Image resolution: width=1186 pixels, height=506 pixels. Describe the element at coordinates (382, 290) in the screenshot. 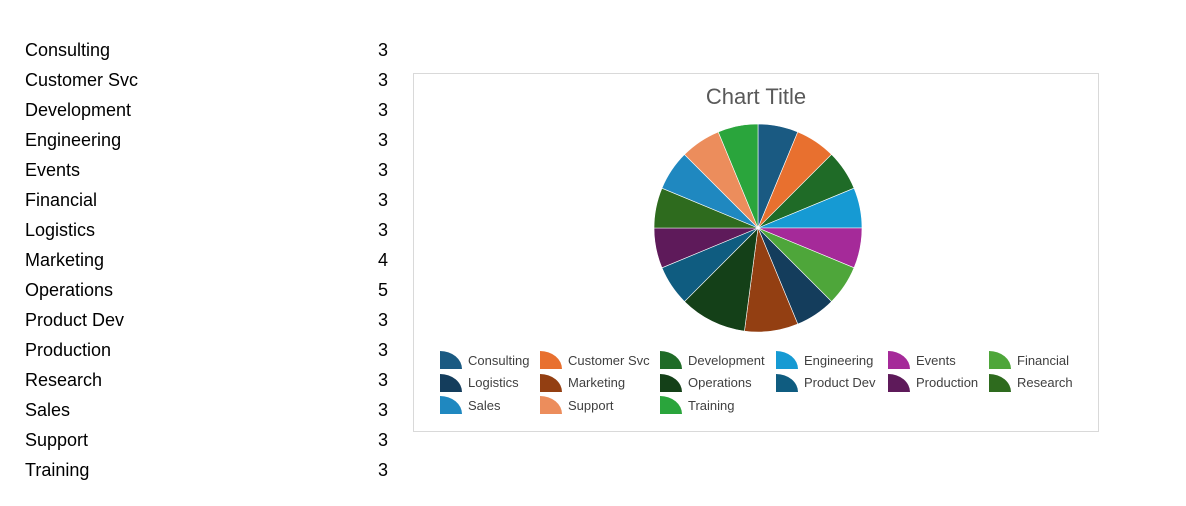

I see `row-value: 5` at that location.